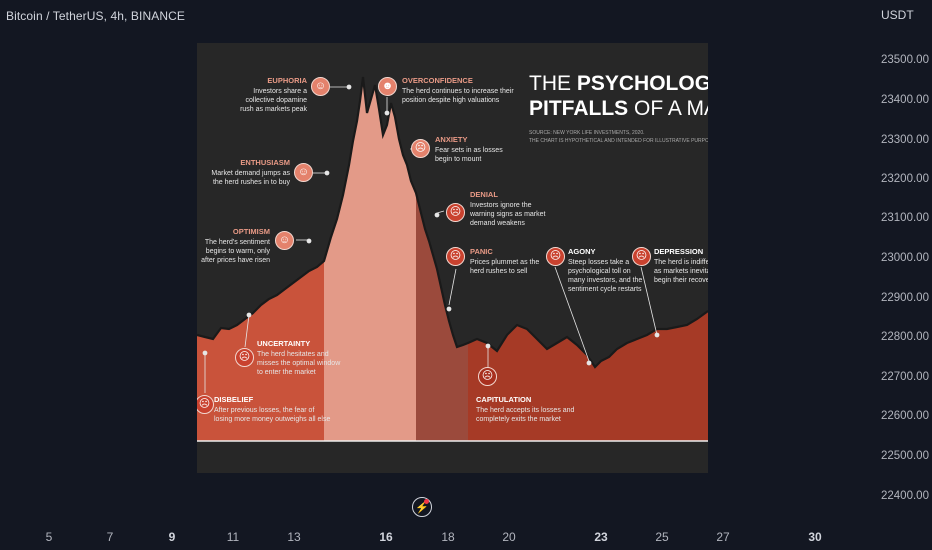  What do you see at coordinates (601, 537) in the screenshot?
I see `time-tick: 23` at bounding box center [601, 537].